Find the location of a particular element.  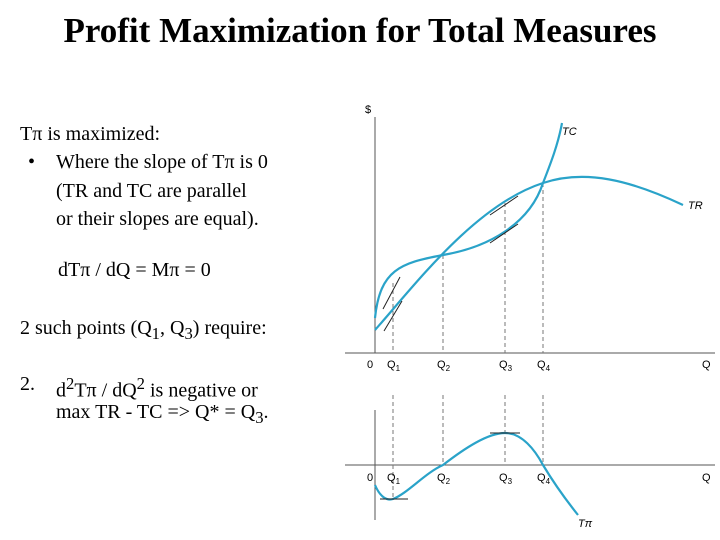

top-tick-q4: Q4 is located at coordinates (544, 366).